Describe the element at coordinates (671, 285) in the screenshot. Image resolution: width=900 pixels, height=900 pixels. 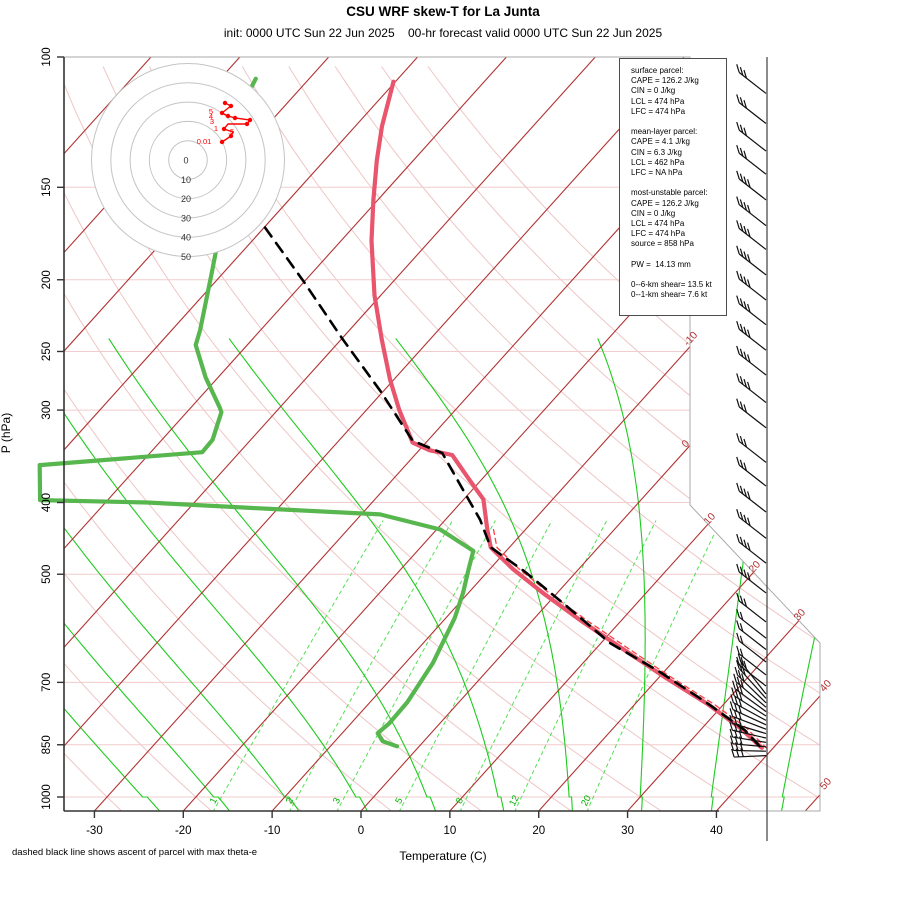
I see `info-box-line: 0--6-km shear= 13.5 kt` at that location.